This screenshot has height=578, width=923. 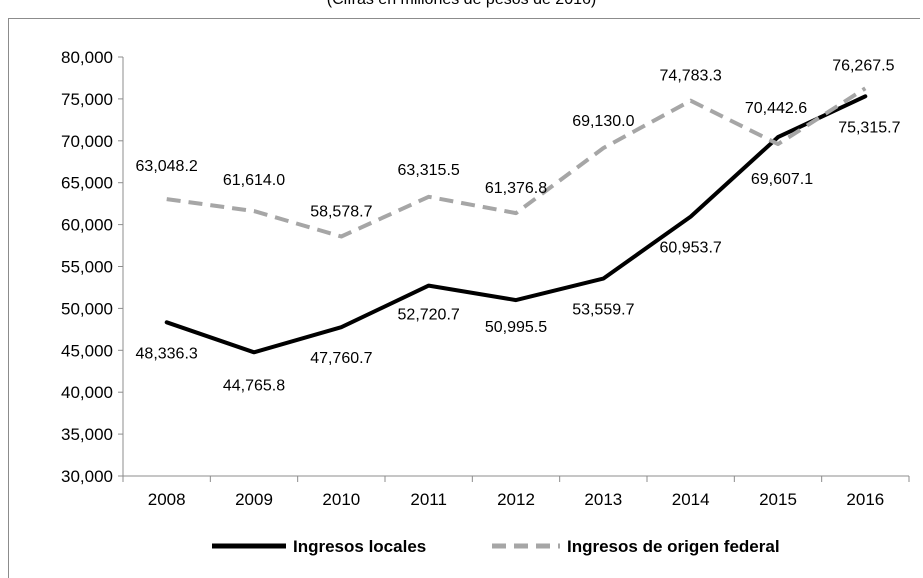 I want to click on data-label-ingresos-locales: 50,995.5, so click(x=516, y=327).